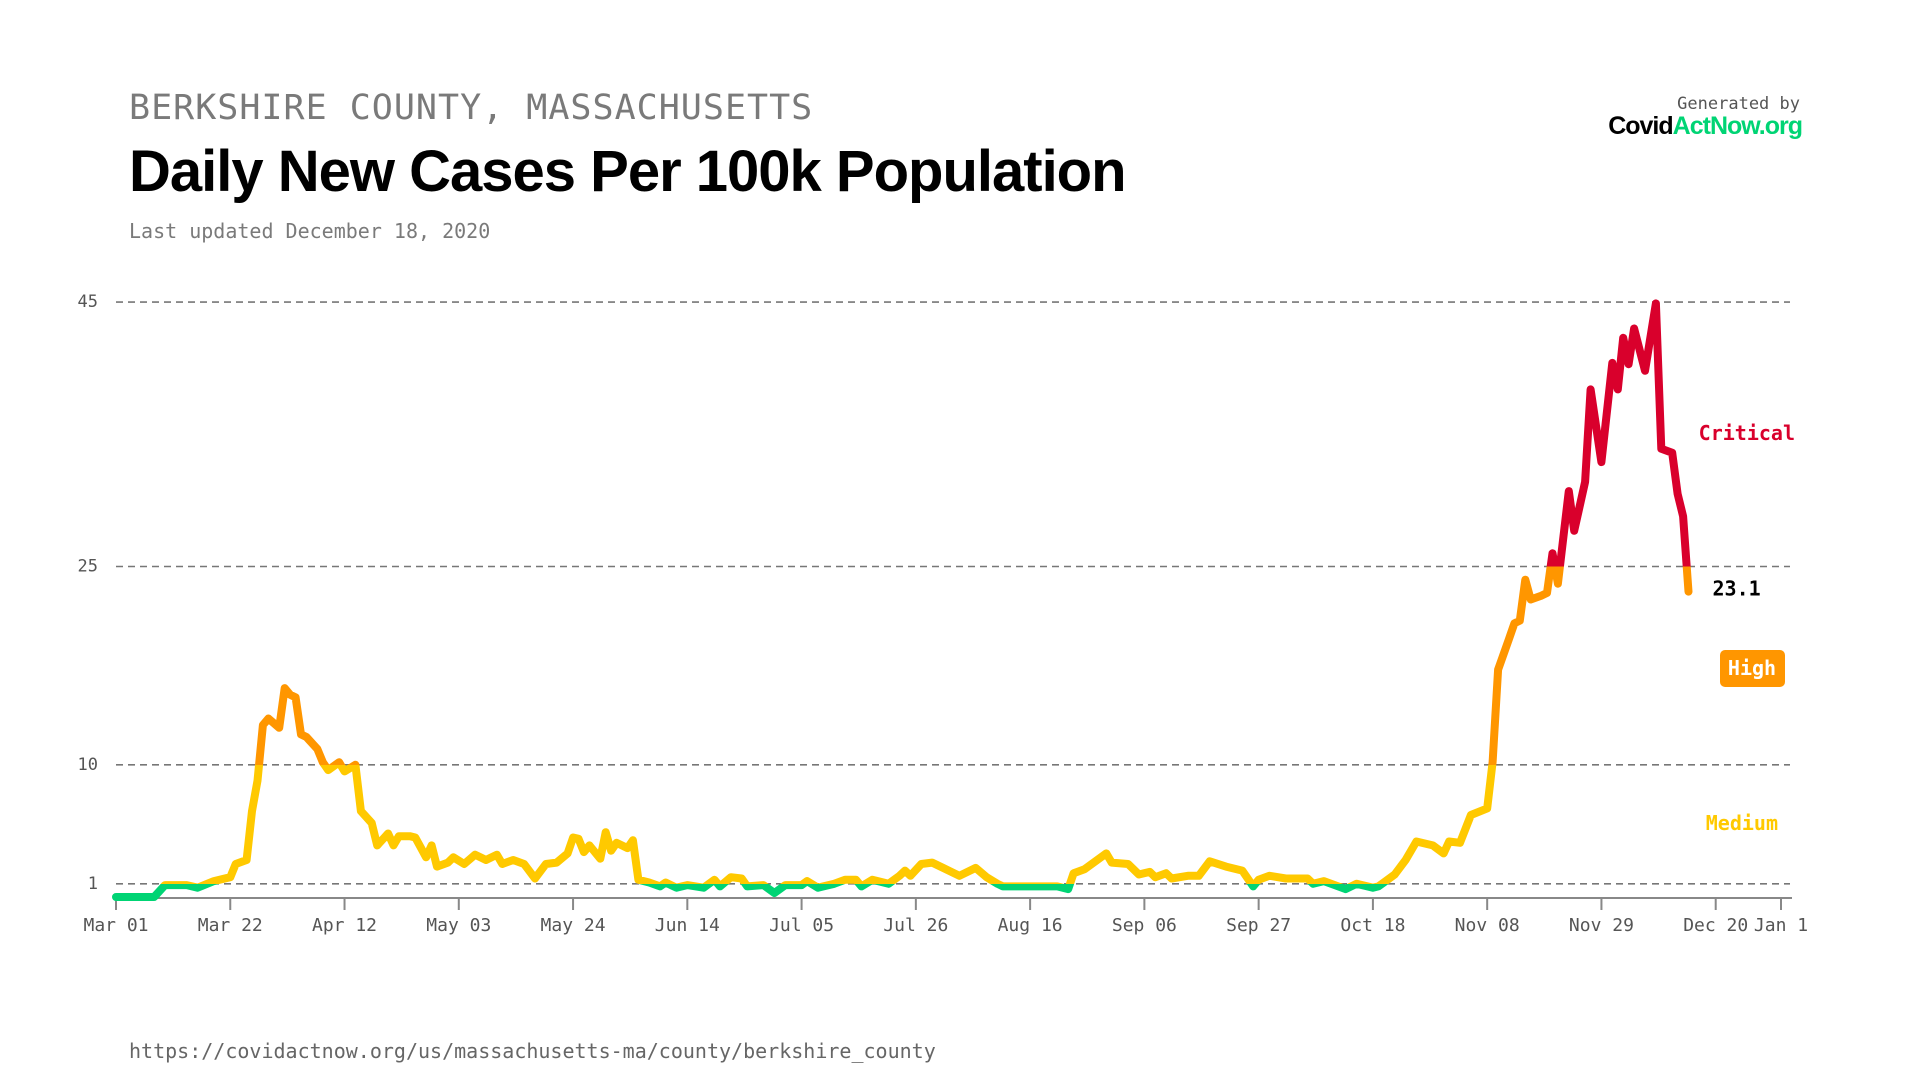 This screenshot has width=1920, height=1080. Describe the element at coordinates (1737, 589) in the screenshot. I see `last-value-label: 23.1` at that location.